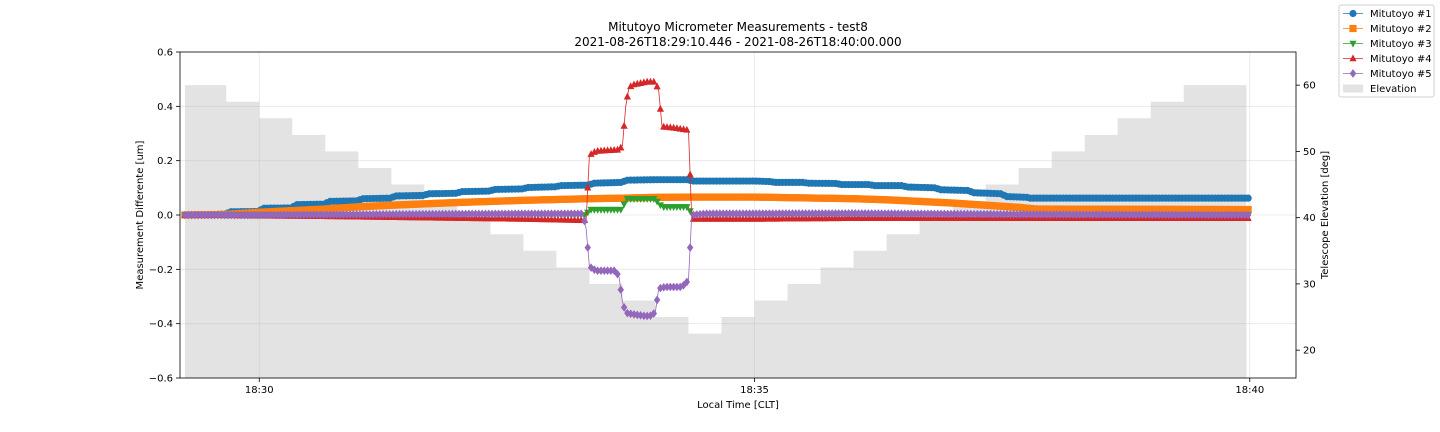 This screenshot has height=432, width=1440. What do you see at coordinates (165, 161) in the screenshot?
I see `y-tick-label: 0.2` at bounding box center [165, 161].